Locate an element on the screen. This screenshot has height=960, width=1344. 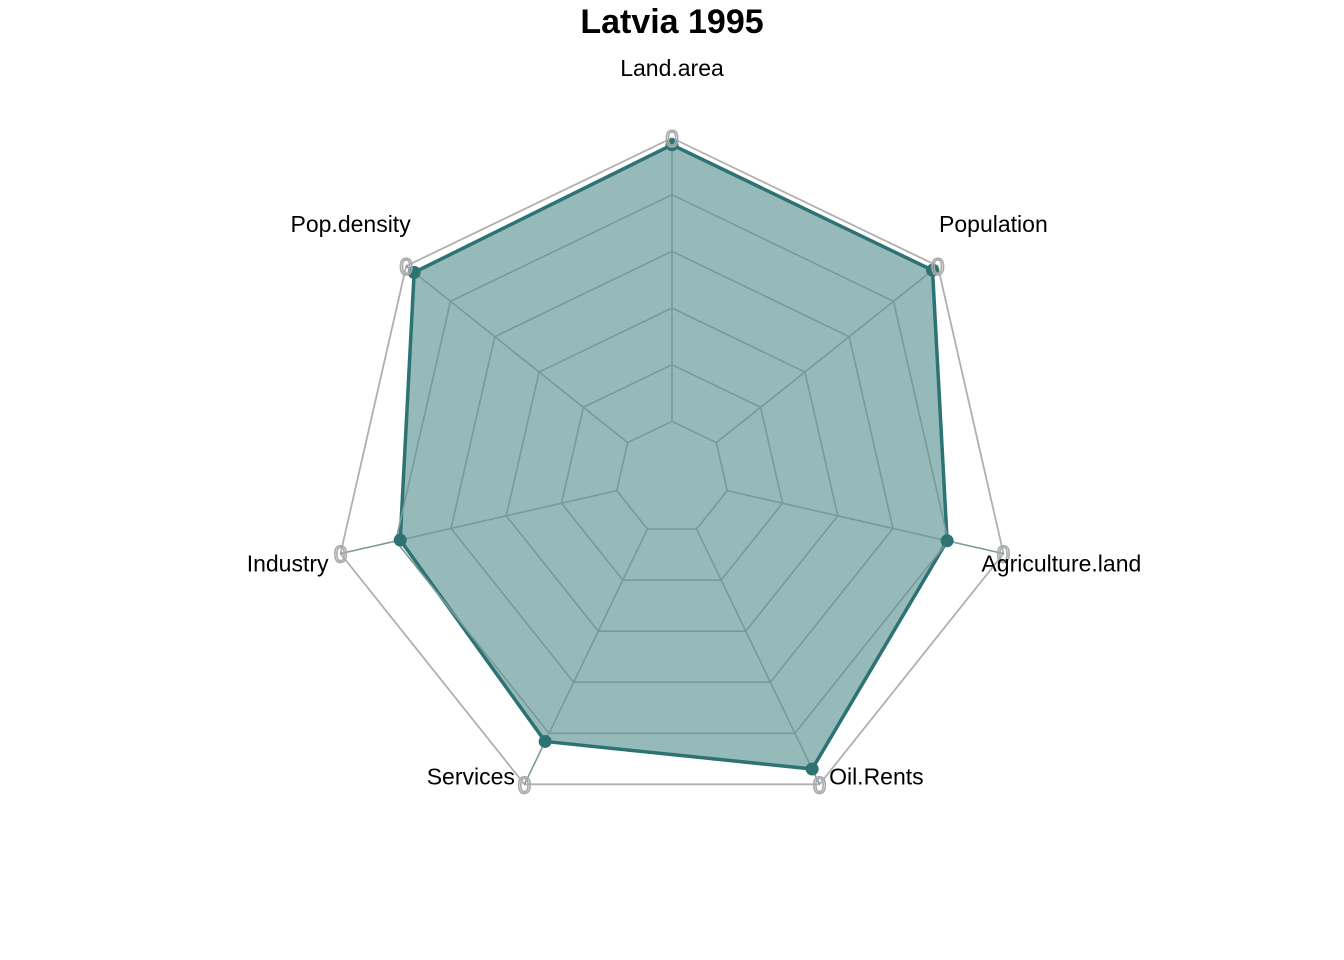
axis-label-land-area: Land.area is located at coordinates (672, 68).